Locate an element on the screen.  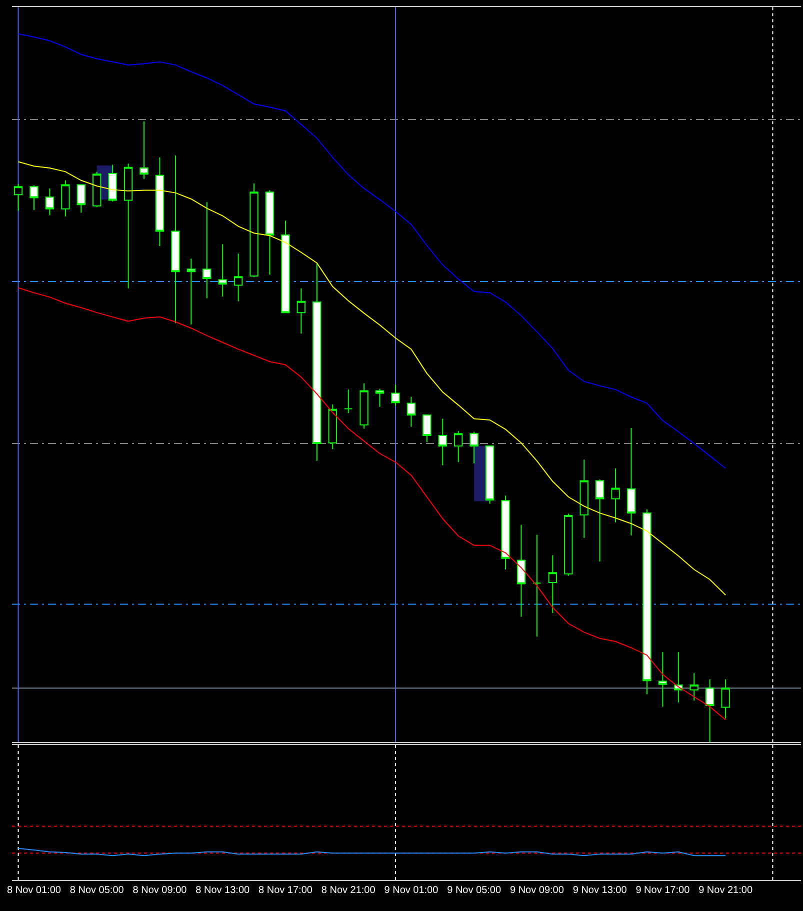
x-tick-label: 8 Nov 21:00 is located at coordinates (348, 890).